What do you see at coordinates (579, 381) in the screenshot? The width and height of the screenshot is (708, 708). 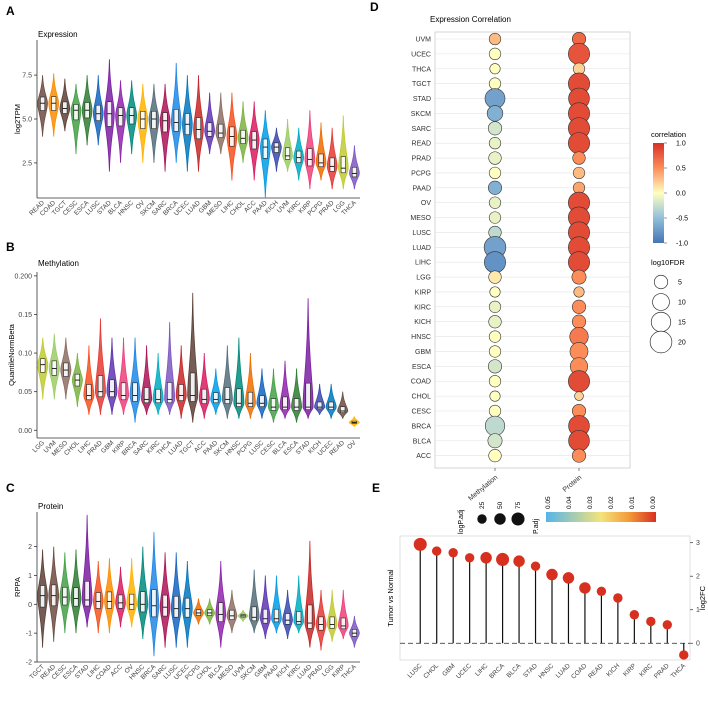 I see `dot-coad-protein` at bounding box center [579, 381].